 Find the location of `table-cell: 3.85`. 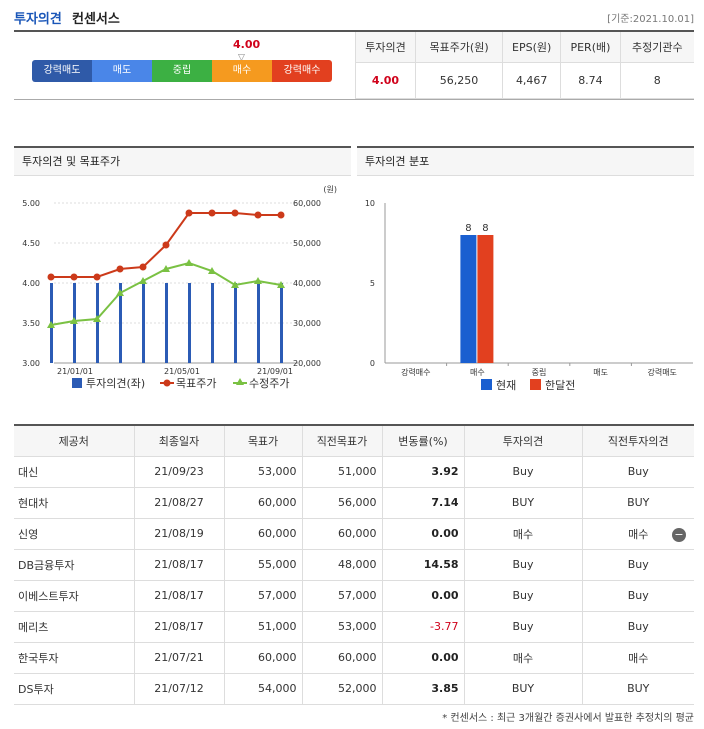

table-cell: 3.85 is located at coordinates (422, 689).